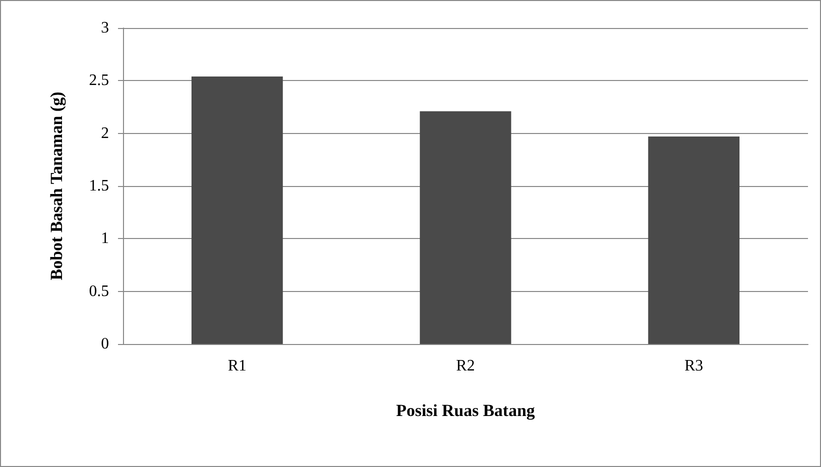 This screenshot has height=467, width=821. Describe the element at coordinates (466, 410) in the screenshot. I see `x-axis-title: Posisi Ruas Batang` at that location.